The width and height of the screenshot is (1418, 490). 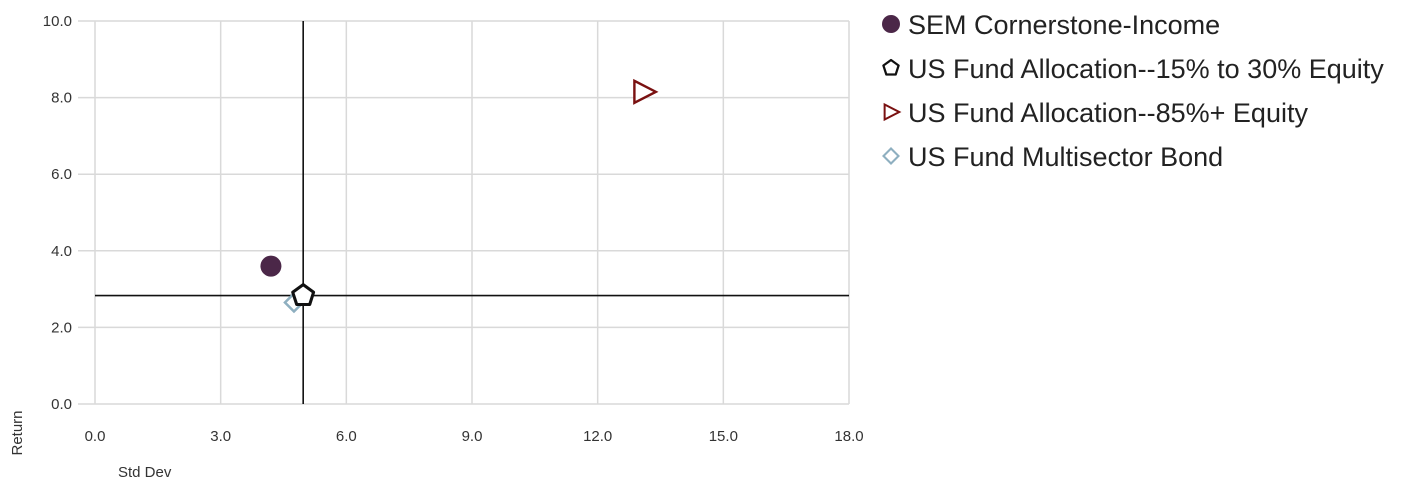 What do you see at coordinates (459, 196) in the screenshot?
I see `data-points` at bounding box center [459, 196].